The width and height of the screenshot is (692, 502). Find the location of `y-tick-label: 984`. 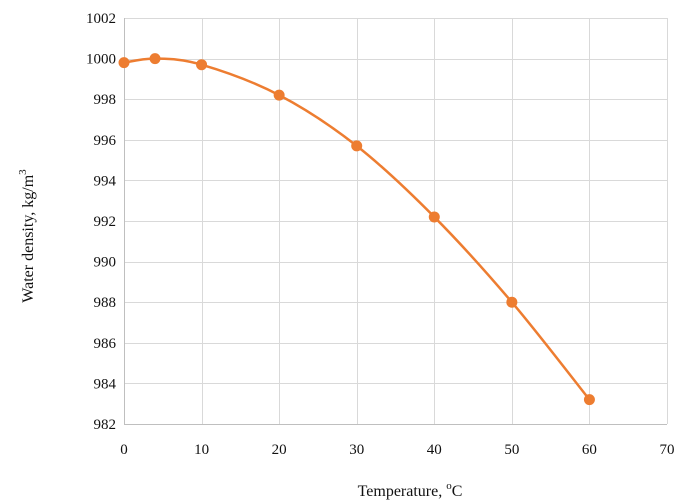

y-tick-label: 984 is located at coordinates (105, 384).